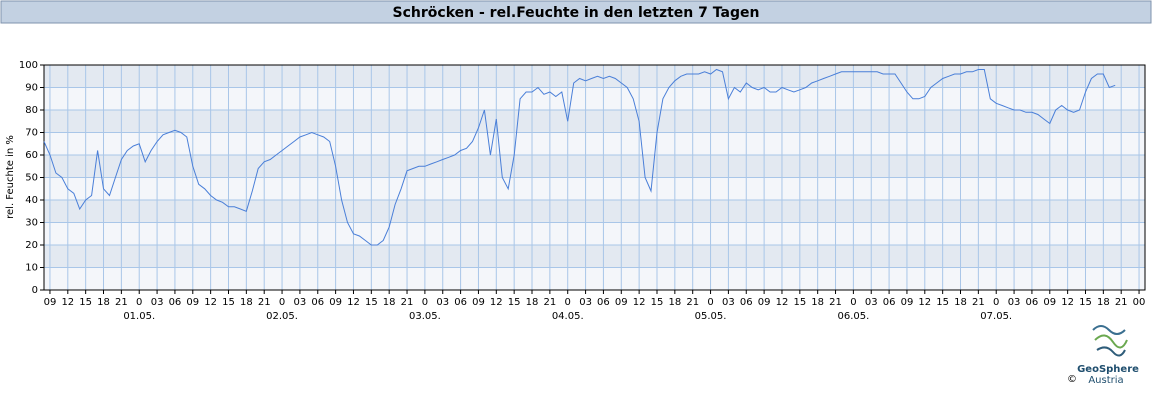  Describe the element at coordinates (996, 316) in the screenshot. I see `date-label: 07.05.` at that location.